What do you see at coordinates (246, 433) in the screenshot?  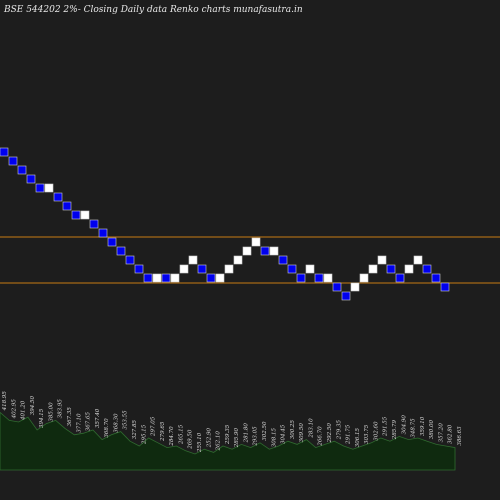 I see `volume-label-26: 281.80` at bounding box center [246, 433].